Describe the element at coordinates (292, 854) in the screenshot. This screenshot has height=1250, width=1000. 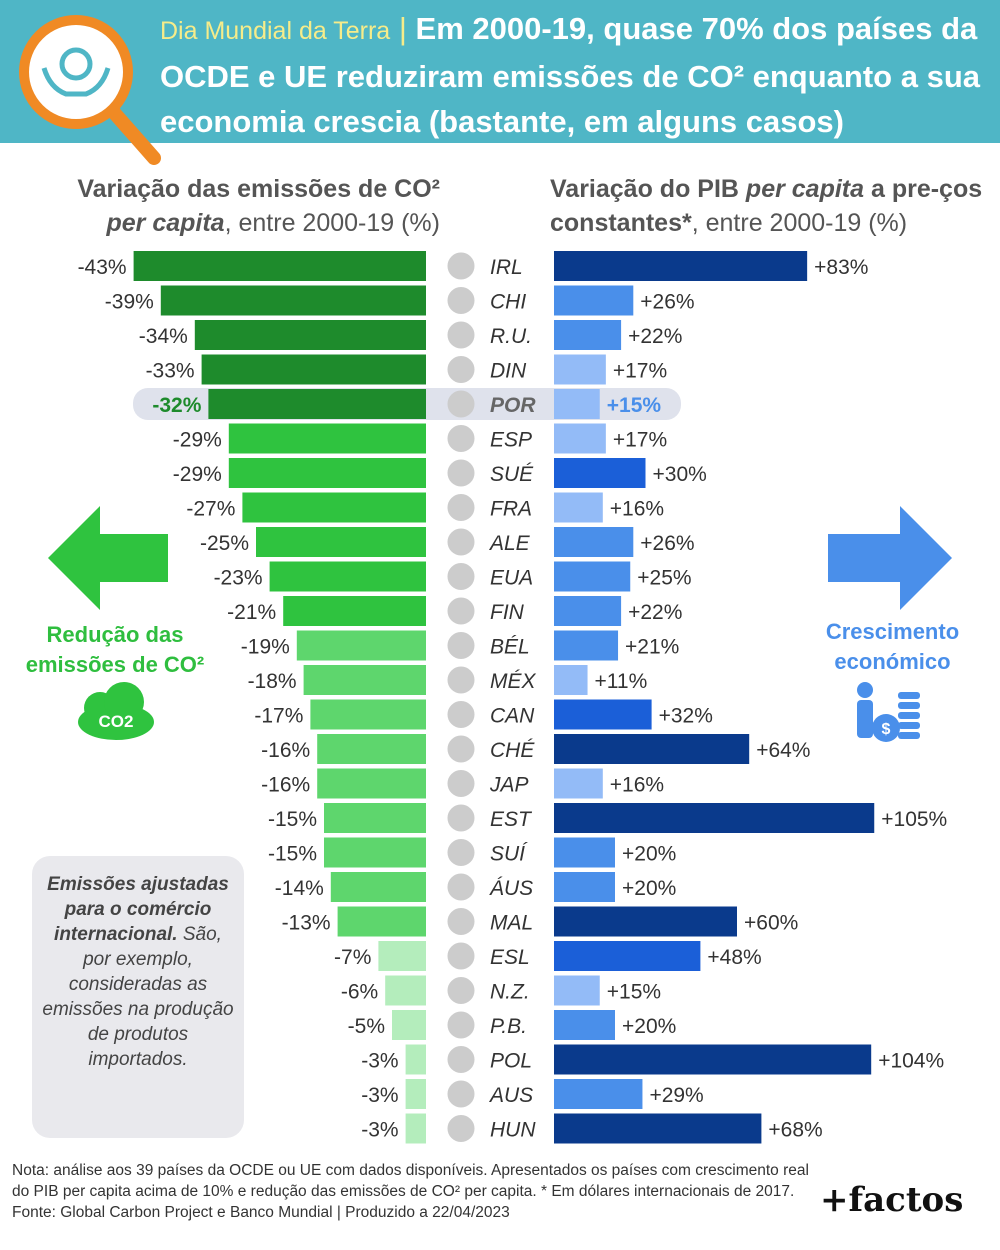
I see `emissions-label: -15%` at that location.